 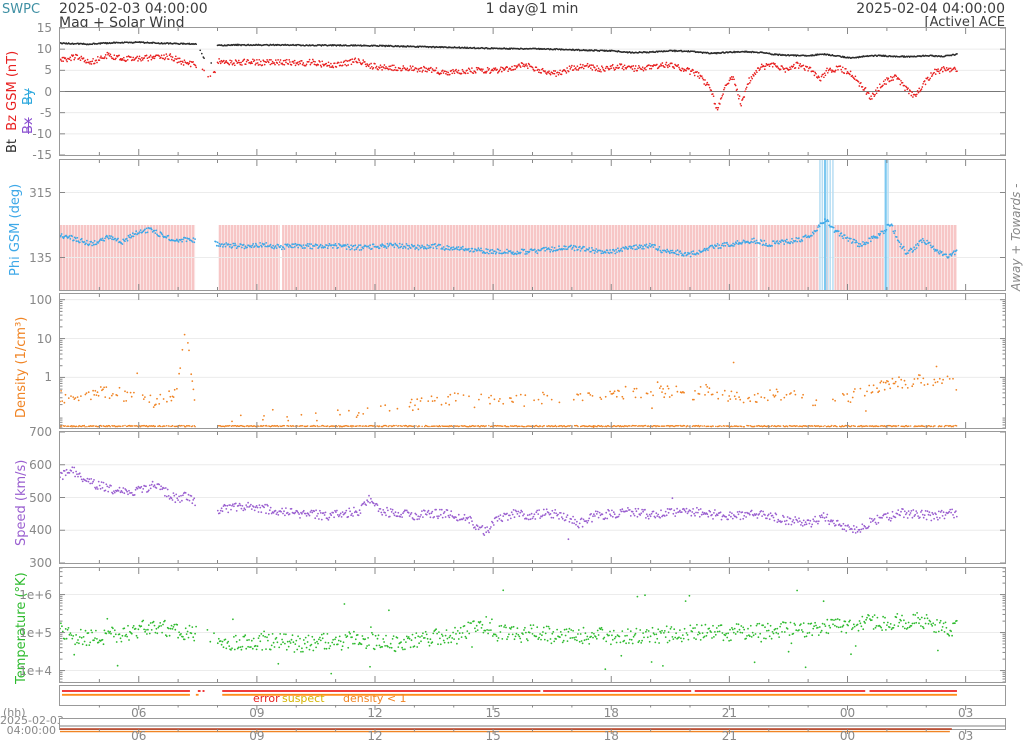 I want to click on axis-start-time: 04:00:00, so click(x=31, y=730).